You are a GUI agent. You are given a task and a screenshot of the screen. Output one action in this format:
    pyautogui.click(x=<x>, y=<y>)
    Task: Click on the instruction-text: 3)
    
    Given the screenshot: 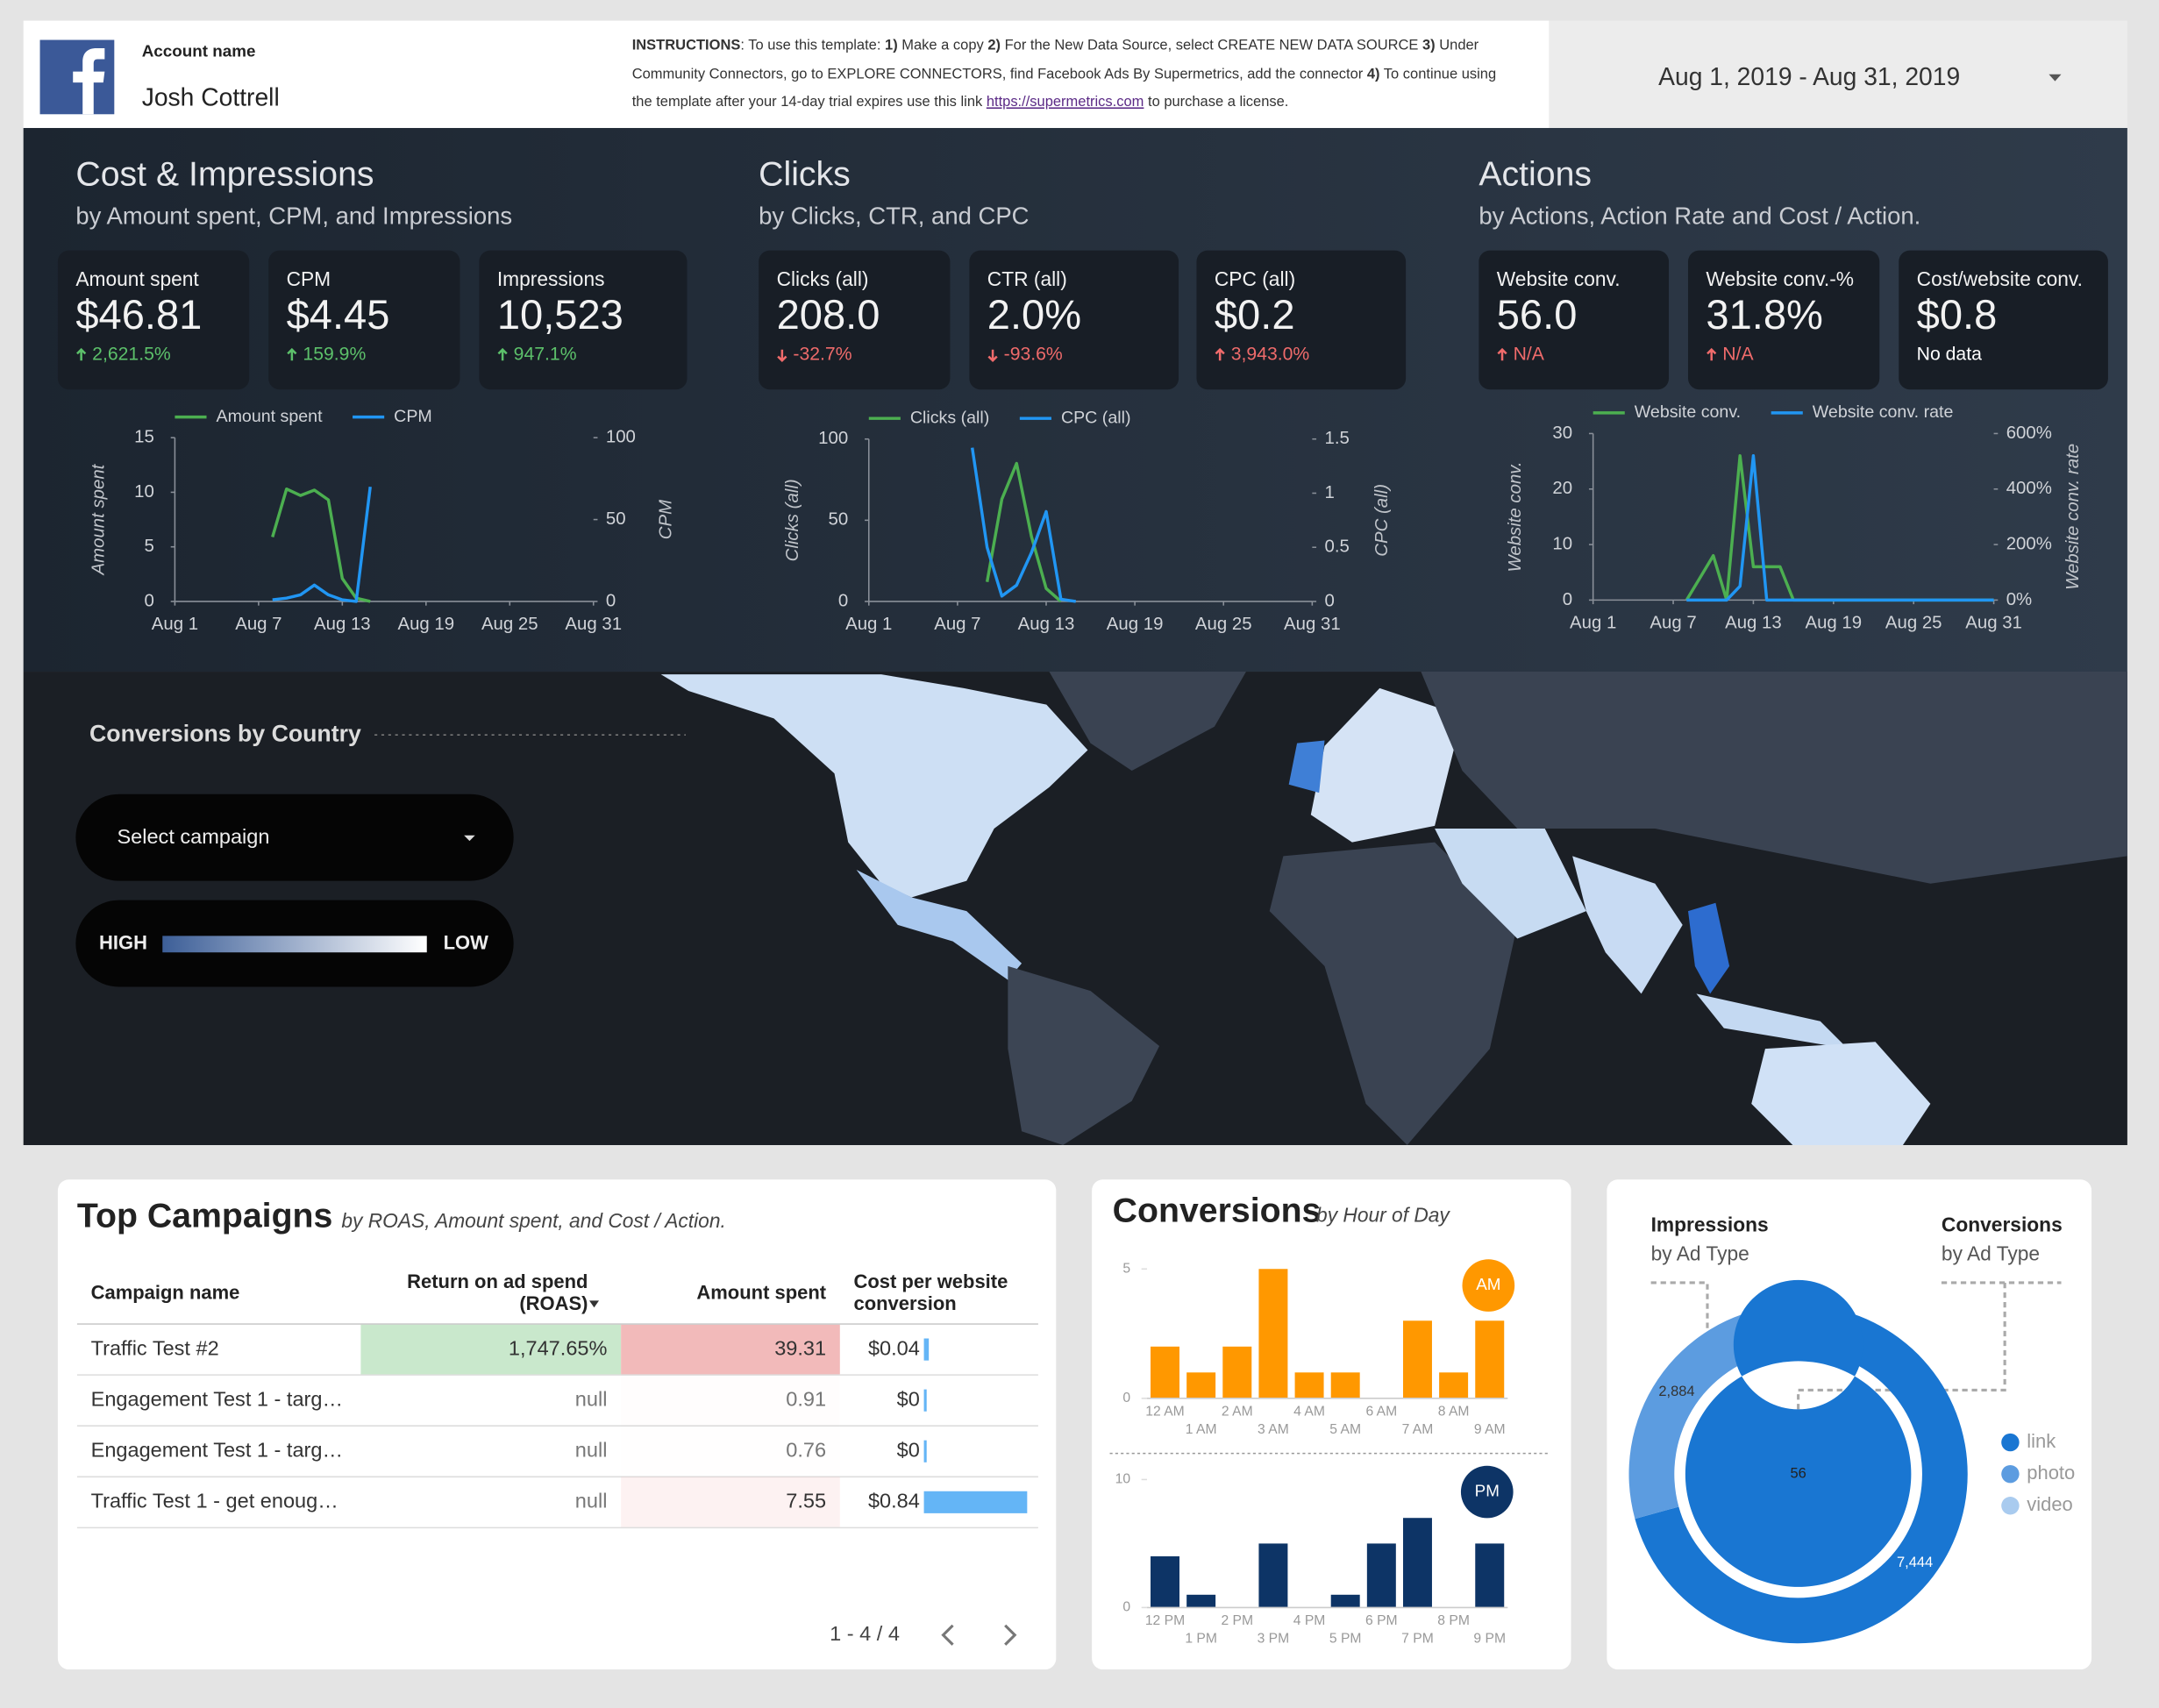 What is the action you would take?
    pyautogui.click(x=1429, y=45)
    